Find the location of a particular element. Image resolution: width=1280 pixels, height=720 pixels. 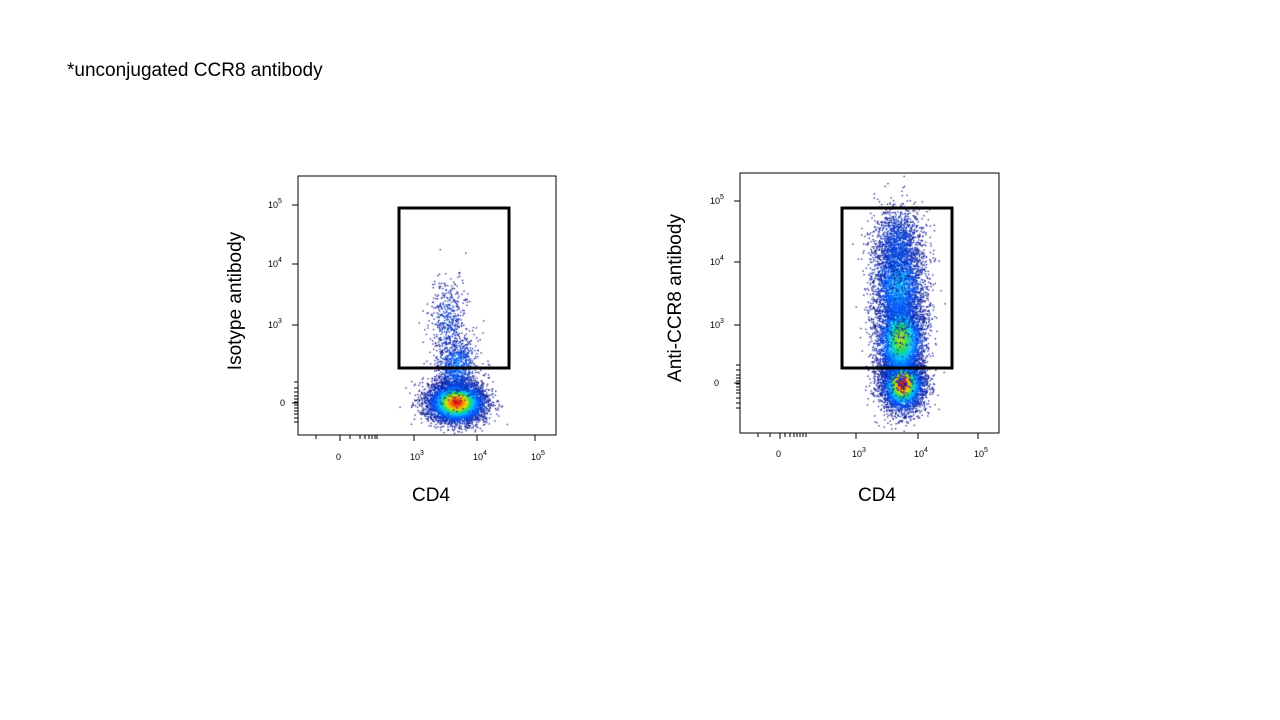

ccr8-dot-cloud is located at coordinates (869, 303).